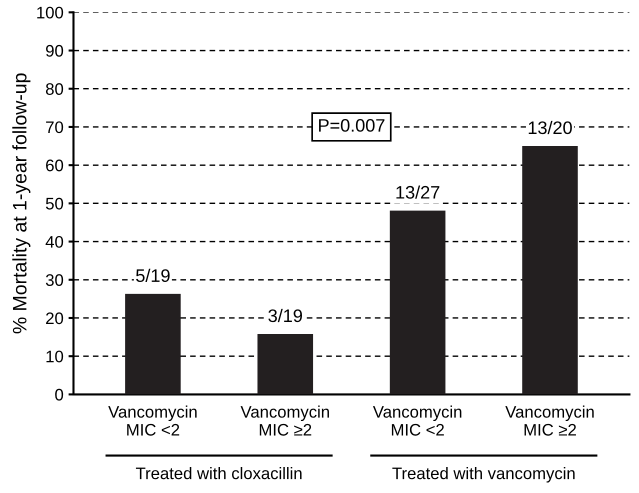 Image resolution: width=639 pixels, height=493 pixels. I want to click on data-label: 3/19, so click(285, 315).